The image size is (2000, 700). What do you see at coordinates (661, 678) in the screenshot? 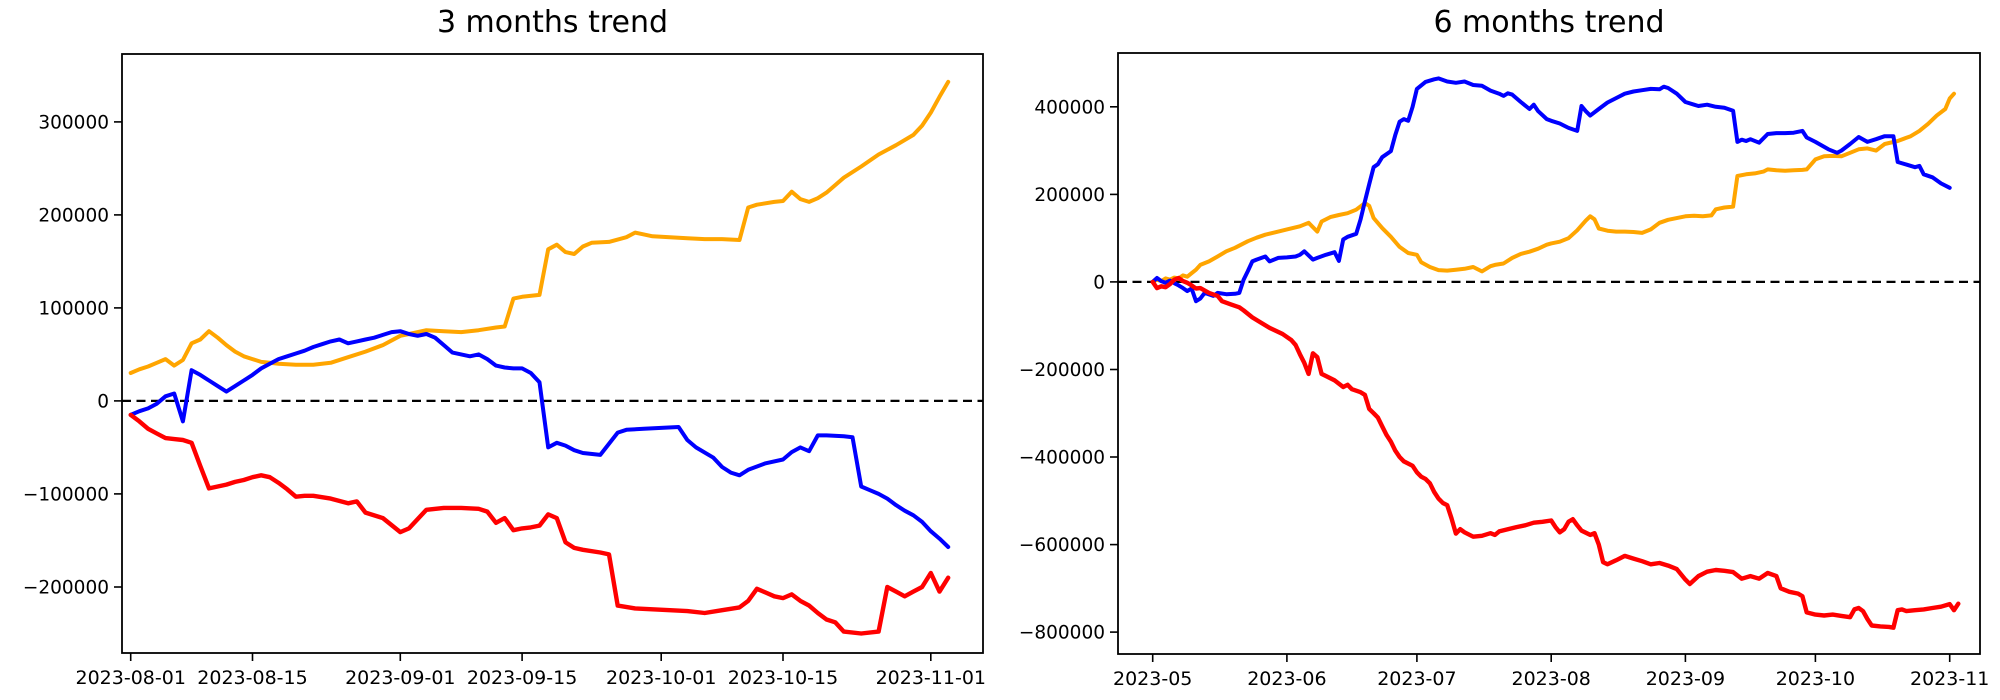
I see `x-tick-label: 2023-10-01` at bounding box center [661, 678].